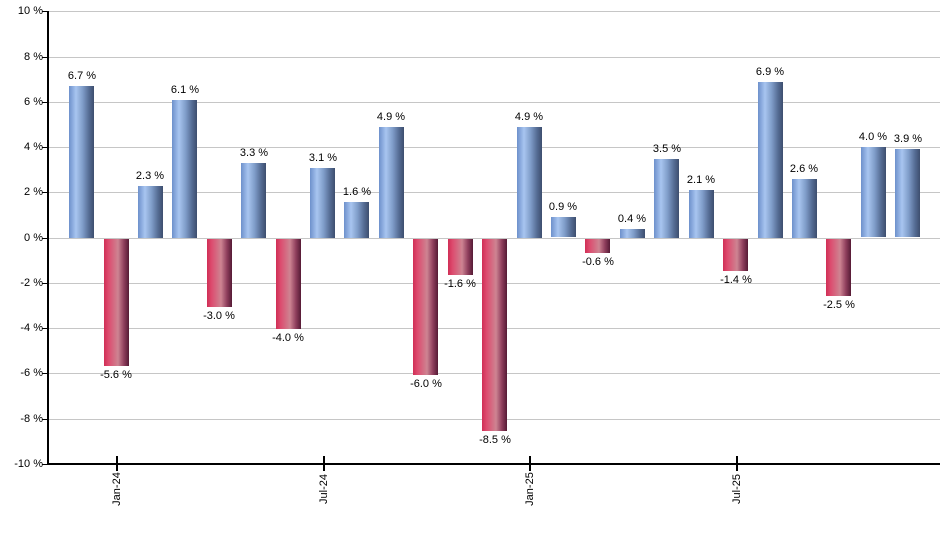 This screenshot has width=940, height=550. What do you see at coordinates (701, 180) in the screenshot?
I see `bar-value-label: 2.1 %` at bounding box center [701, 180].